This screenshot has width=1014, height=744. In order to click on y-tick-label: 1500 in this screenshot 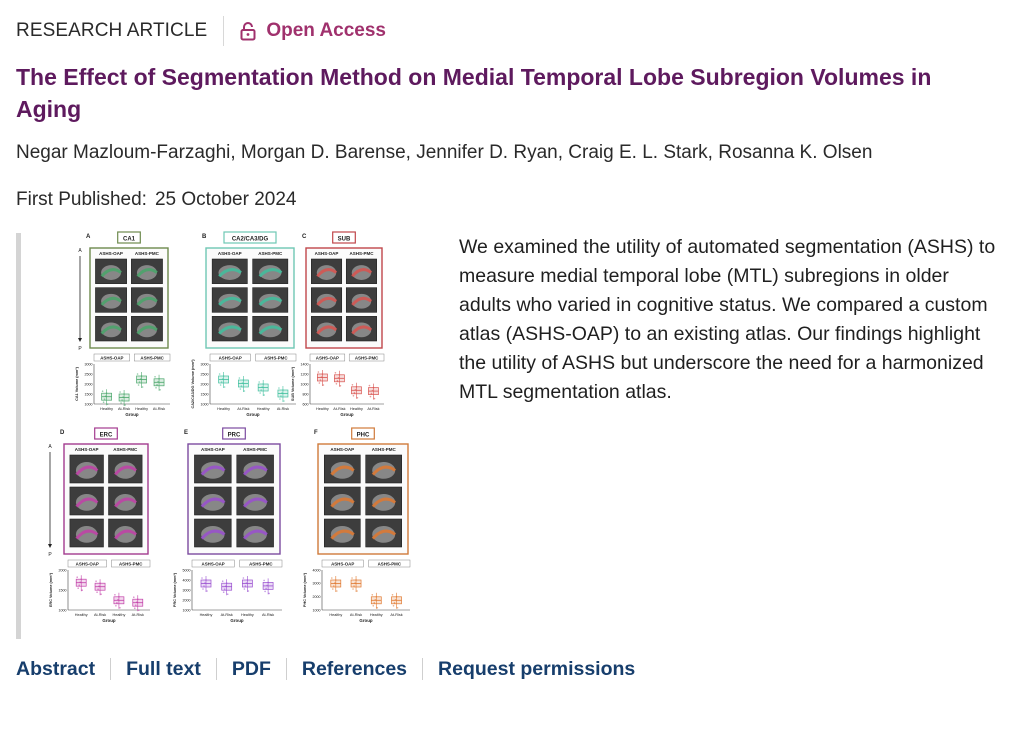, I will do `click(89, 394)`.